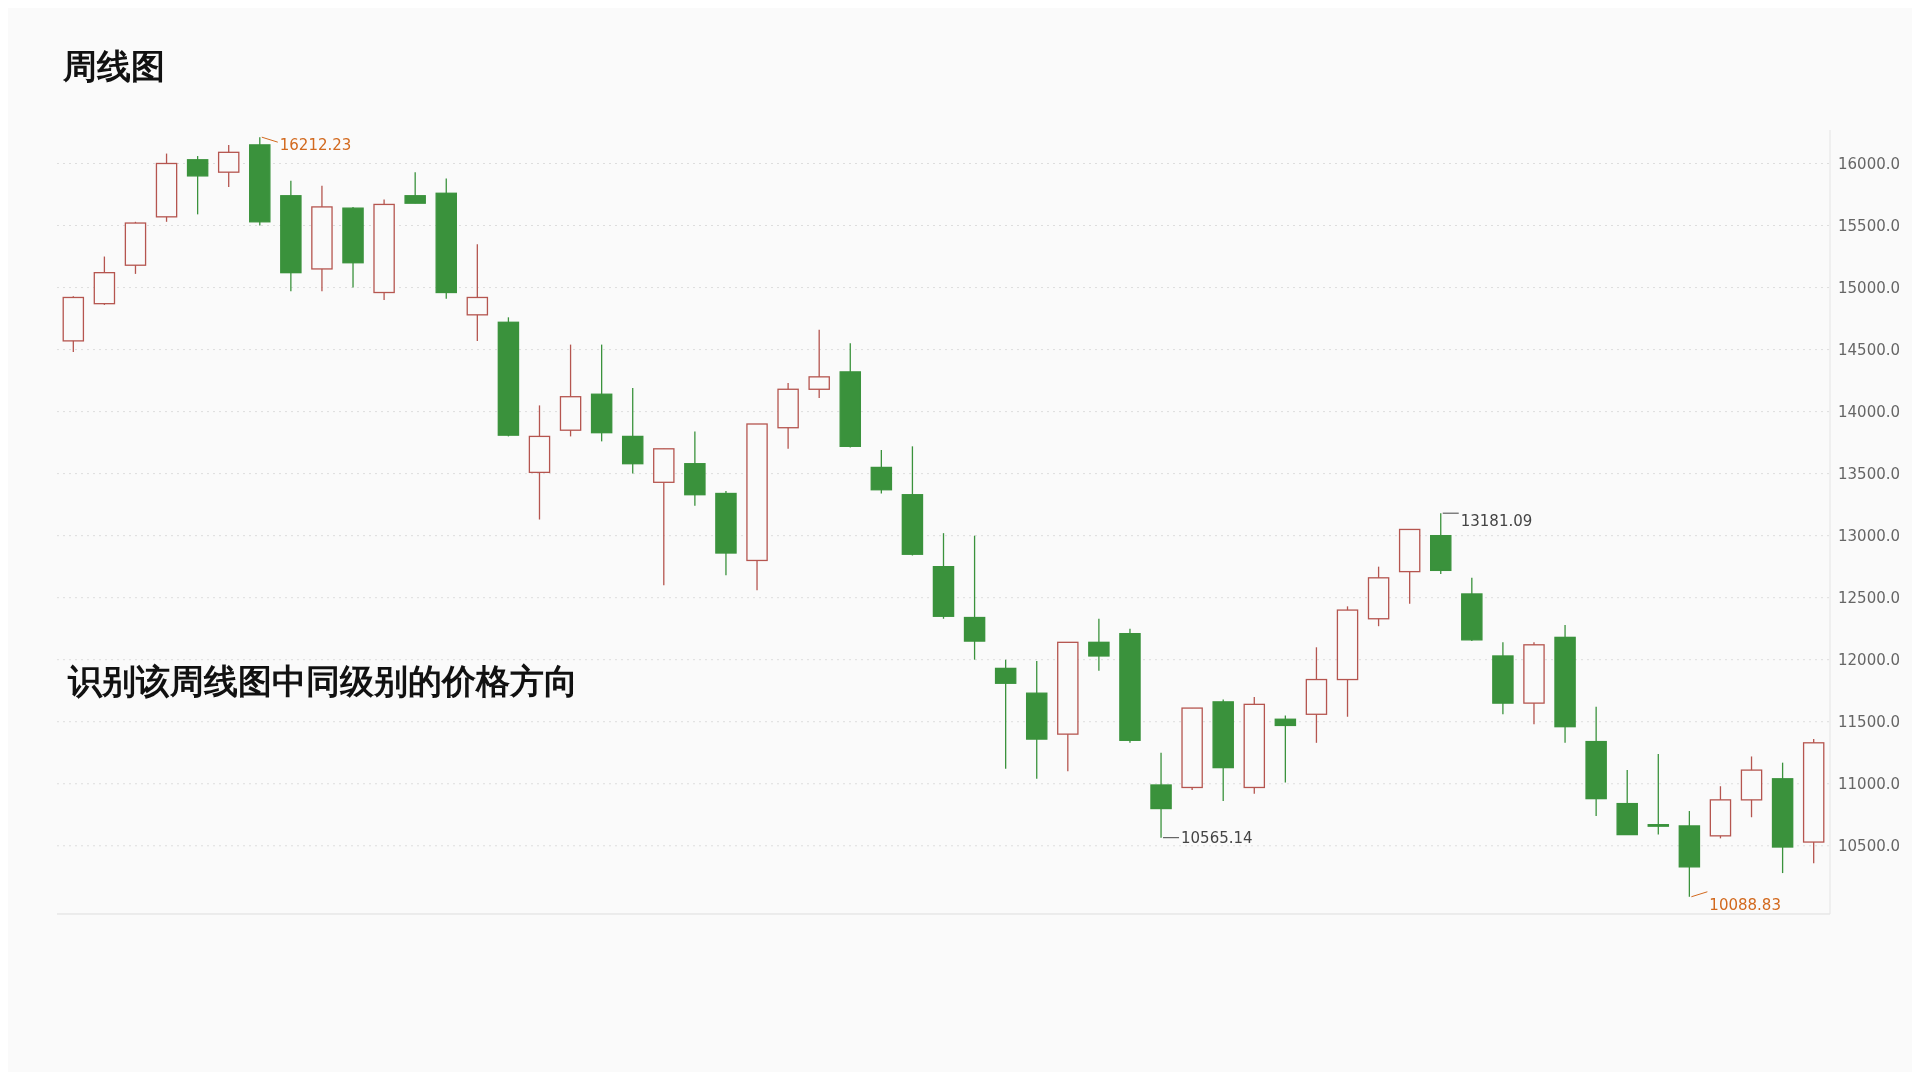 The height and width of the screenshot is (1080, 1920). Describe the element at coordinates (315, 145) in the screenshot. I see `annotation: 16212.23` at that location.